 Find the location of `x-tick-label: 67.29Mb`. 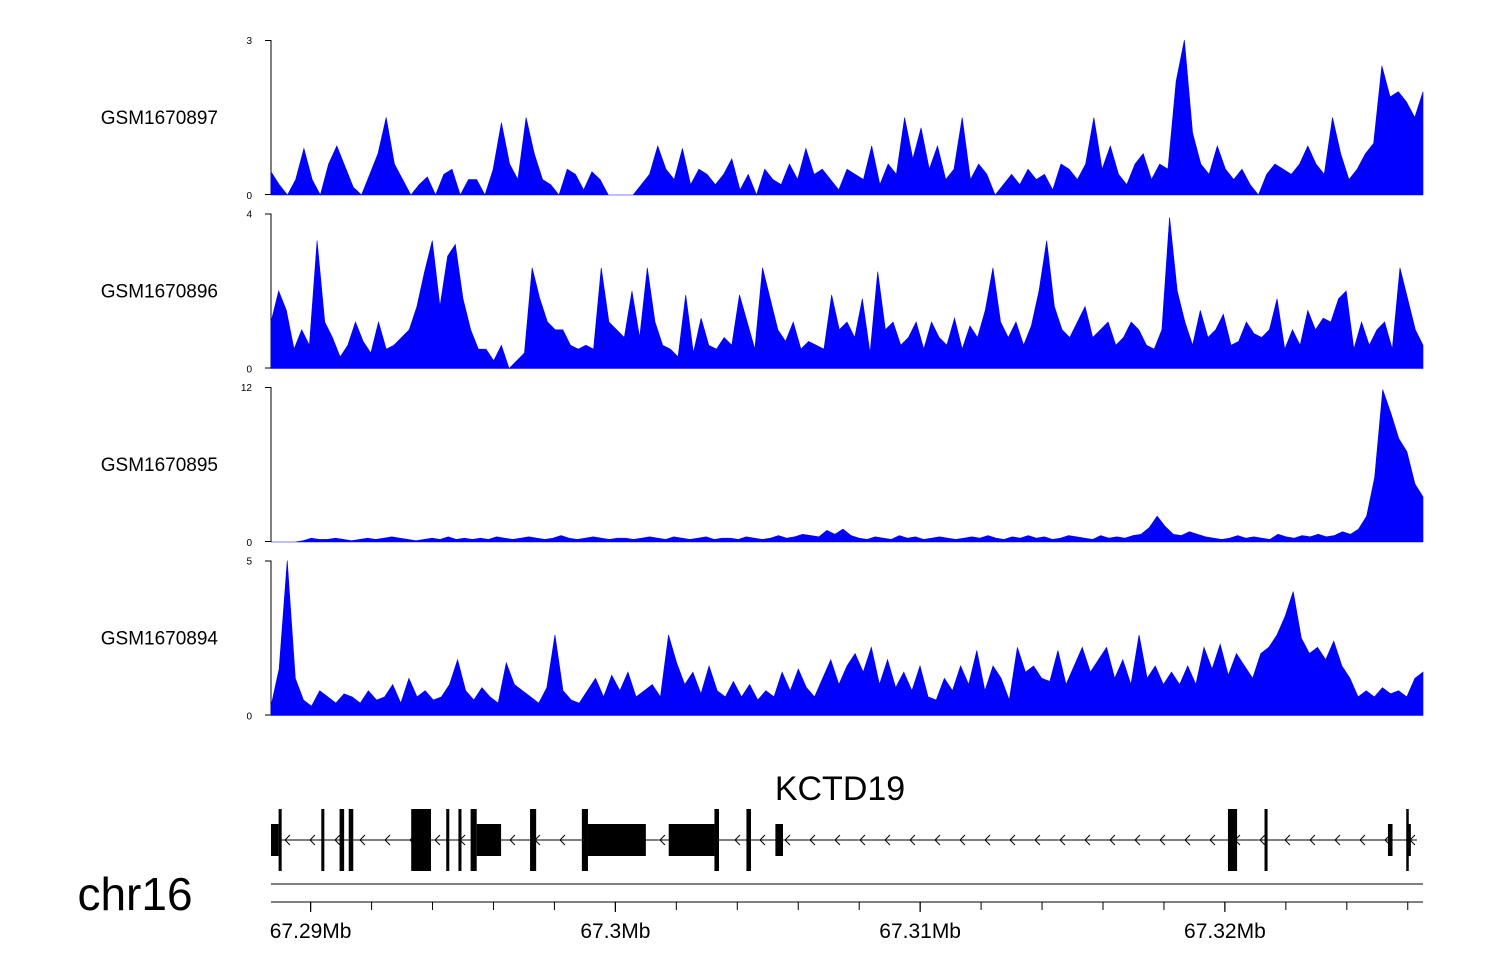

x-tick-label: 67.29Mb is located at coordinates (311, 931).